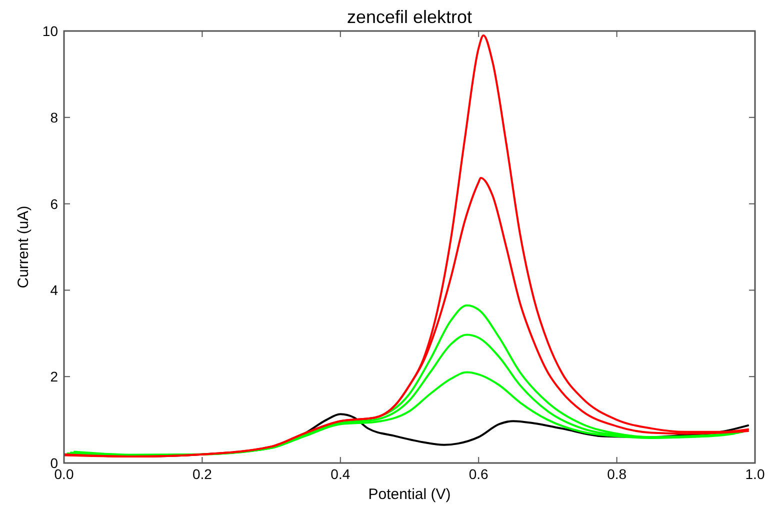 The height and width of the screenshot is (513, 777). Describe the element at coordinates (409, 494) in the screenshot. I see `x-axis-title: Potential (V)` at that location.